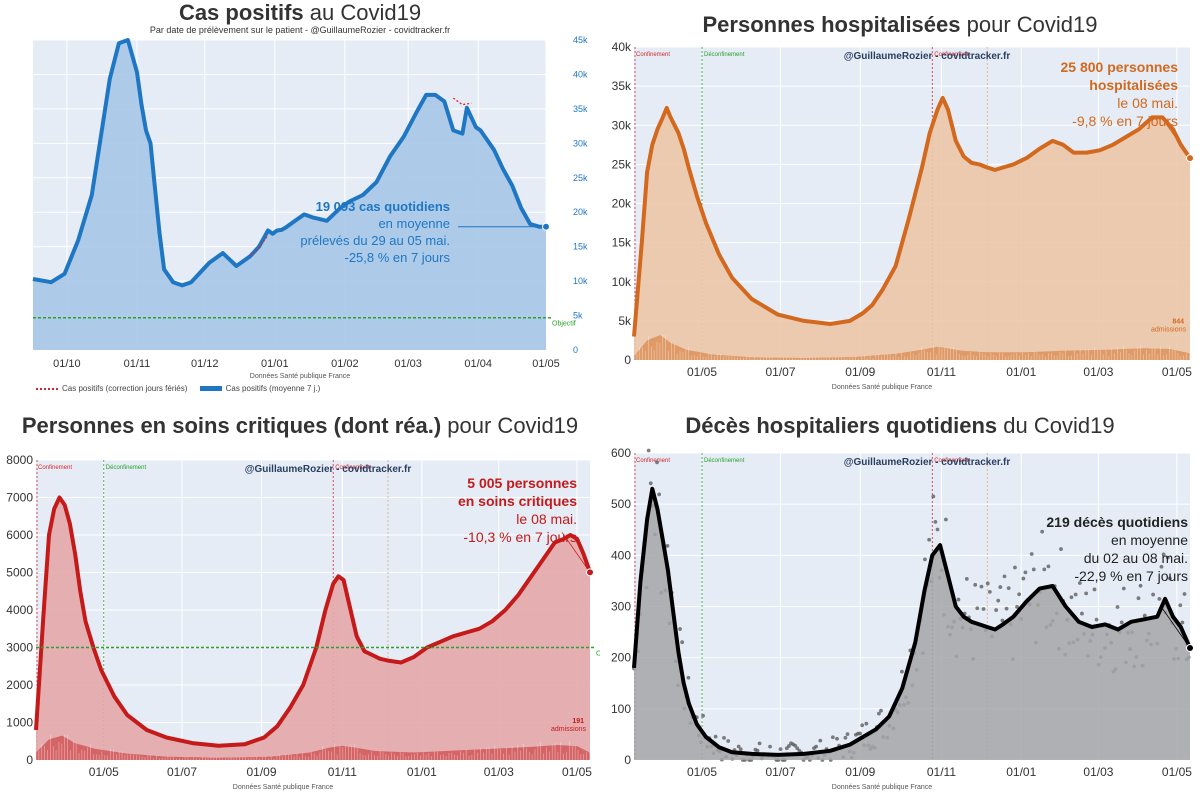 The height and width of the screenshot is (800, 1200). What do you see at coordinates (210, 389) in the screenshot?
I see `legend-bar-swatch` at bounding box center [210, 389].